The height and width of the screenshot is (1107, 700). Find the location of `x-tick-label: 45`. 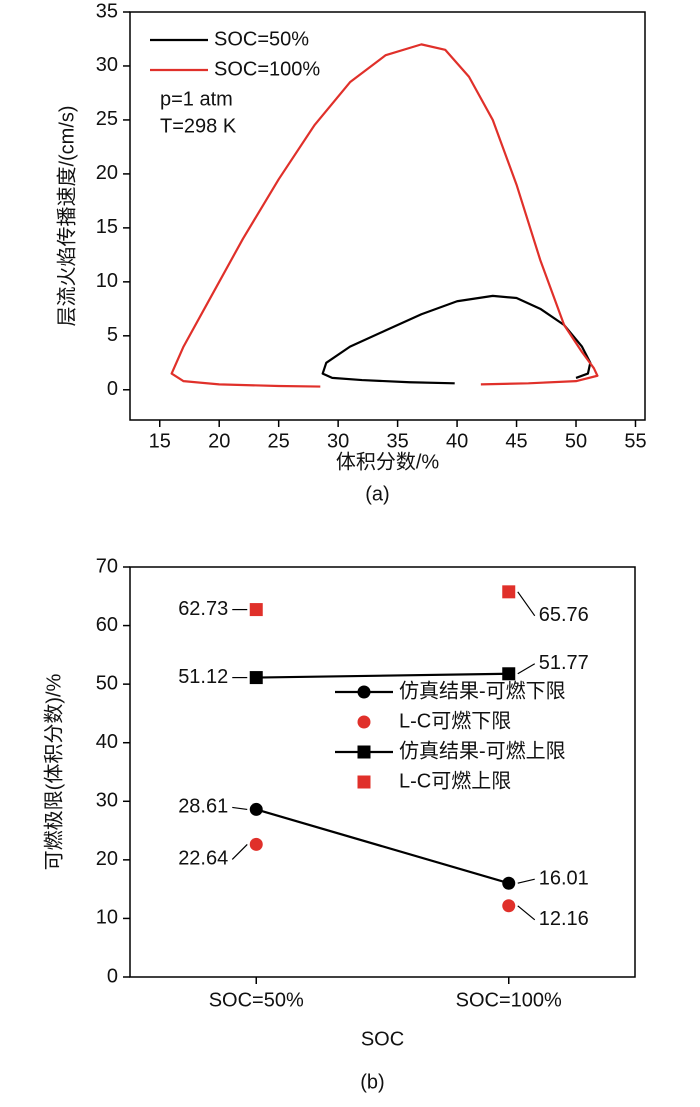

x-tick-label: 45 is located at coordinates (516, 441).